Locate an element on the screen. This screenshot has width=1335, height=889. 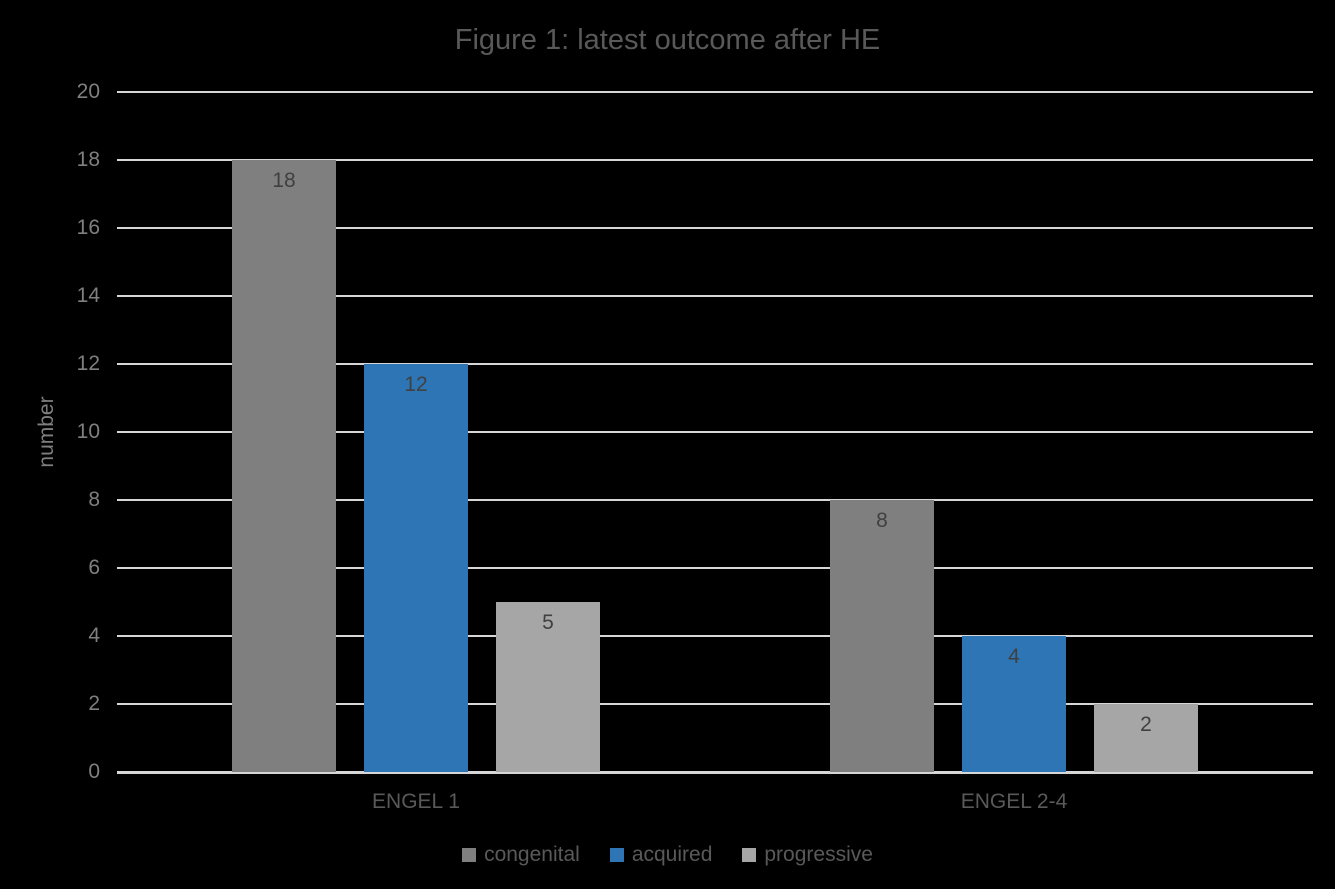
bar-value-label: 18 is located at coordinates (284, 180).